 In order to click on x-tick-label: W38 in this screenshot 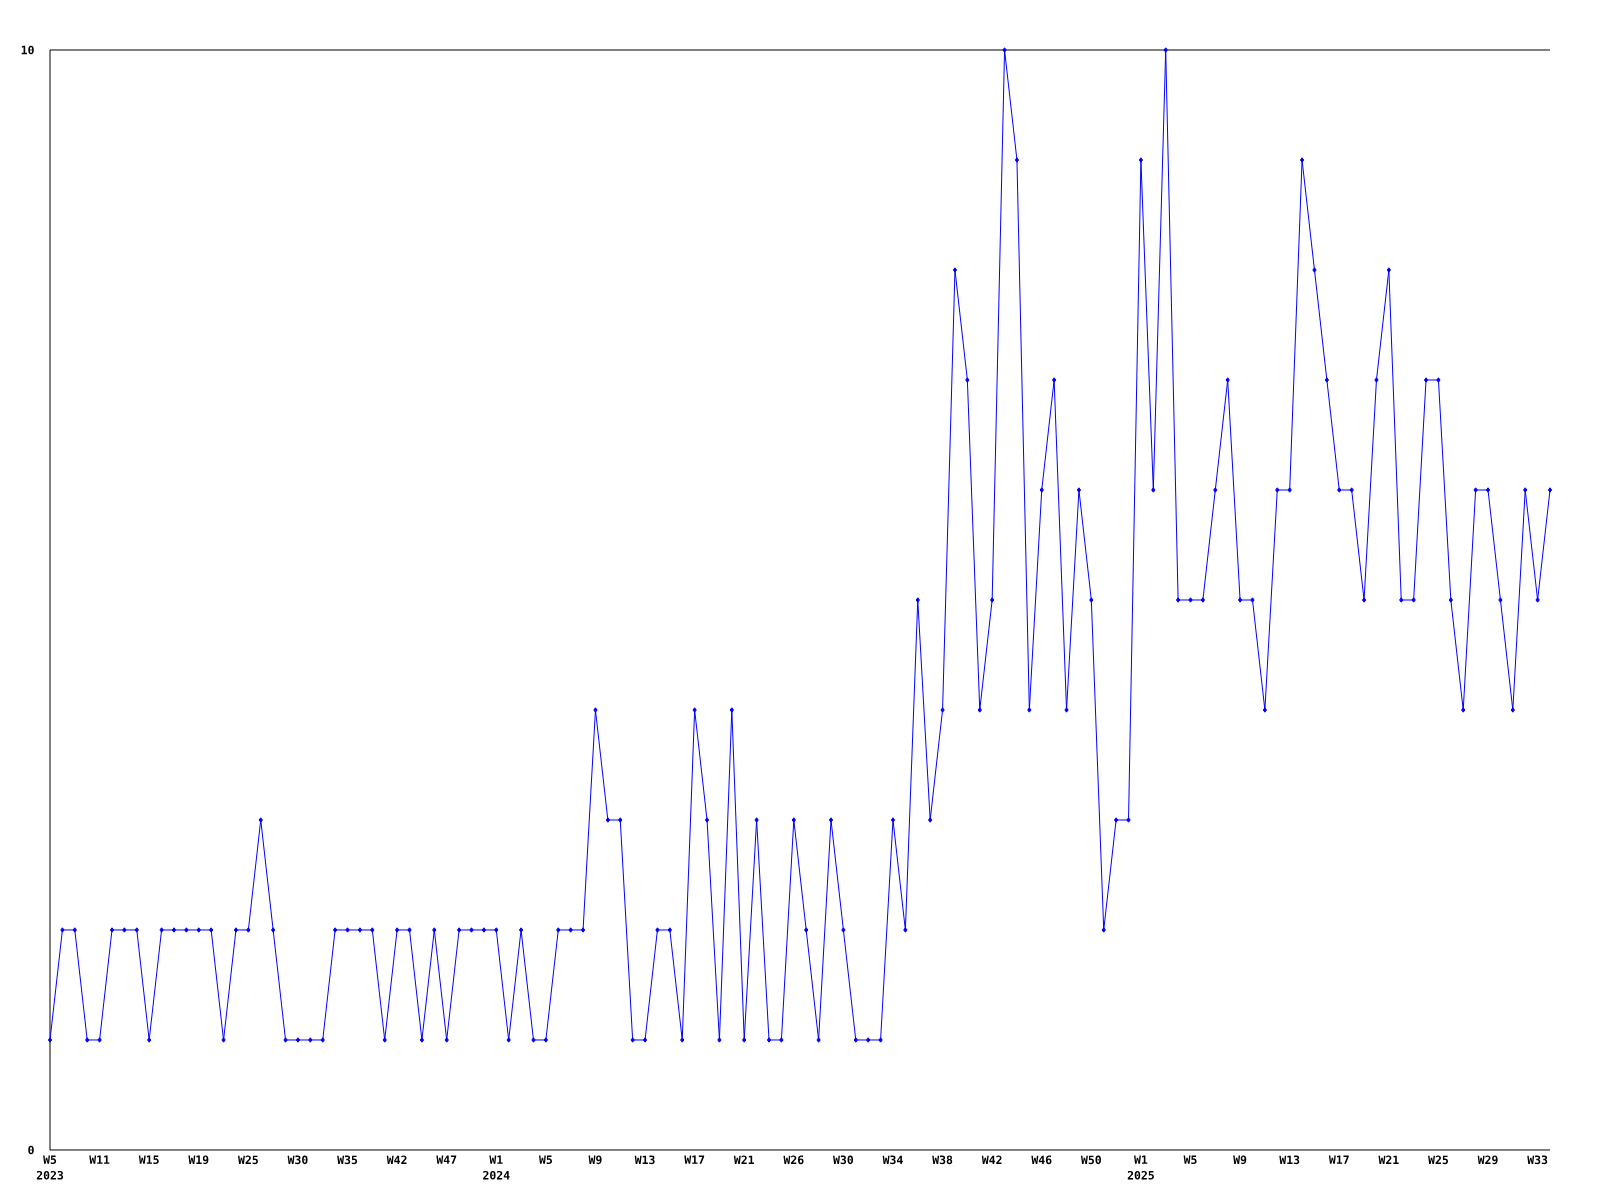, I will do `click(942, 1160)`.